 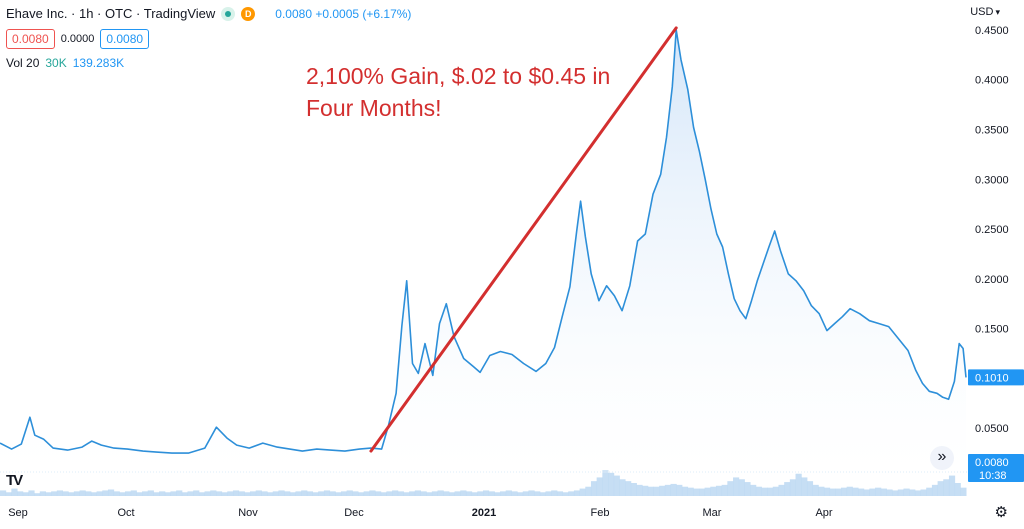 What do you see at coordinates (992, 429) in the screenshot?
I see `y-tick-label: 0.0500` at bounding box center [992, 429].